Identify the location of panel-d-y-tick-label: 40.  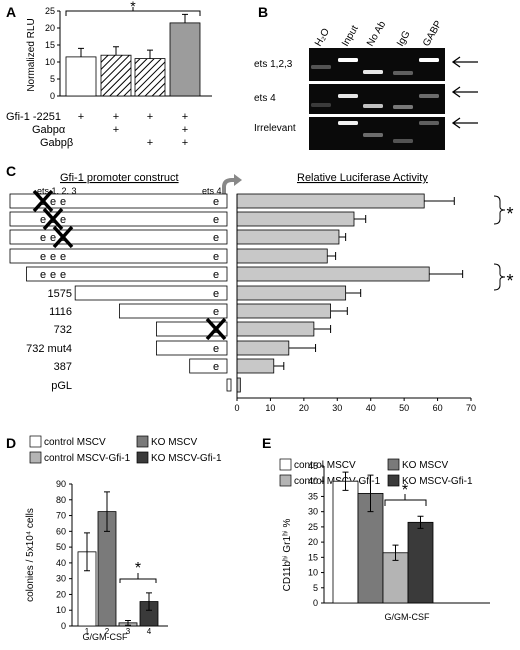
(61, 563).